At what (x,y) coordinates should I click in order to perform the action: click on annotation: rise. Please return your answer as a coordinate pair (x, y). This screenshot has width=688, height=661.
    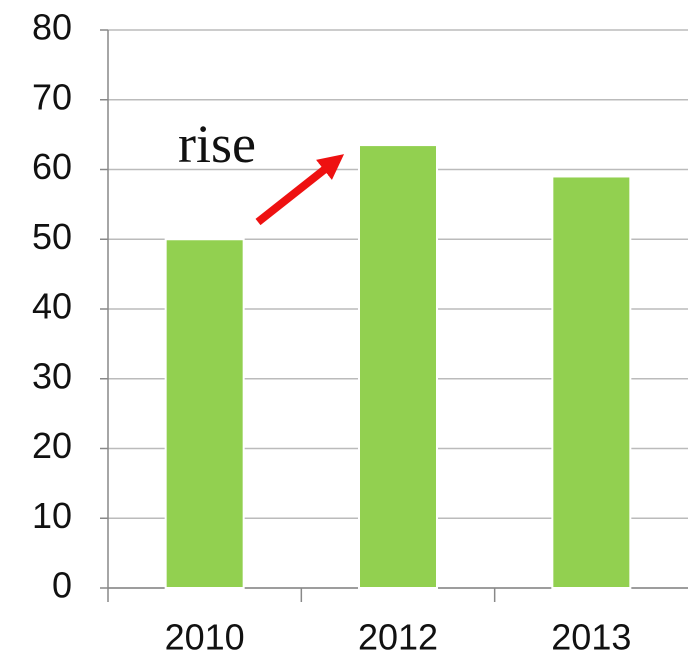
    Looking at the image, I should click on (217, 144).